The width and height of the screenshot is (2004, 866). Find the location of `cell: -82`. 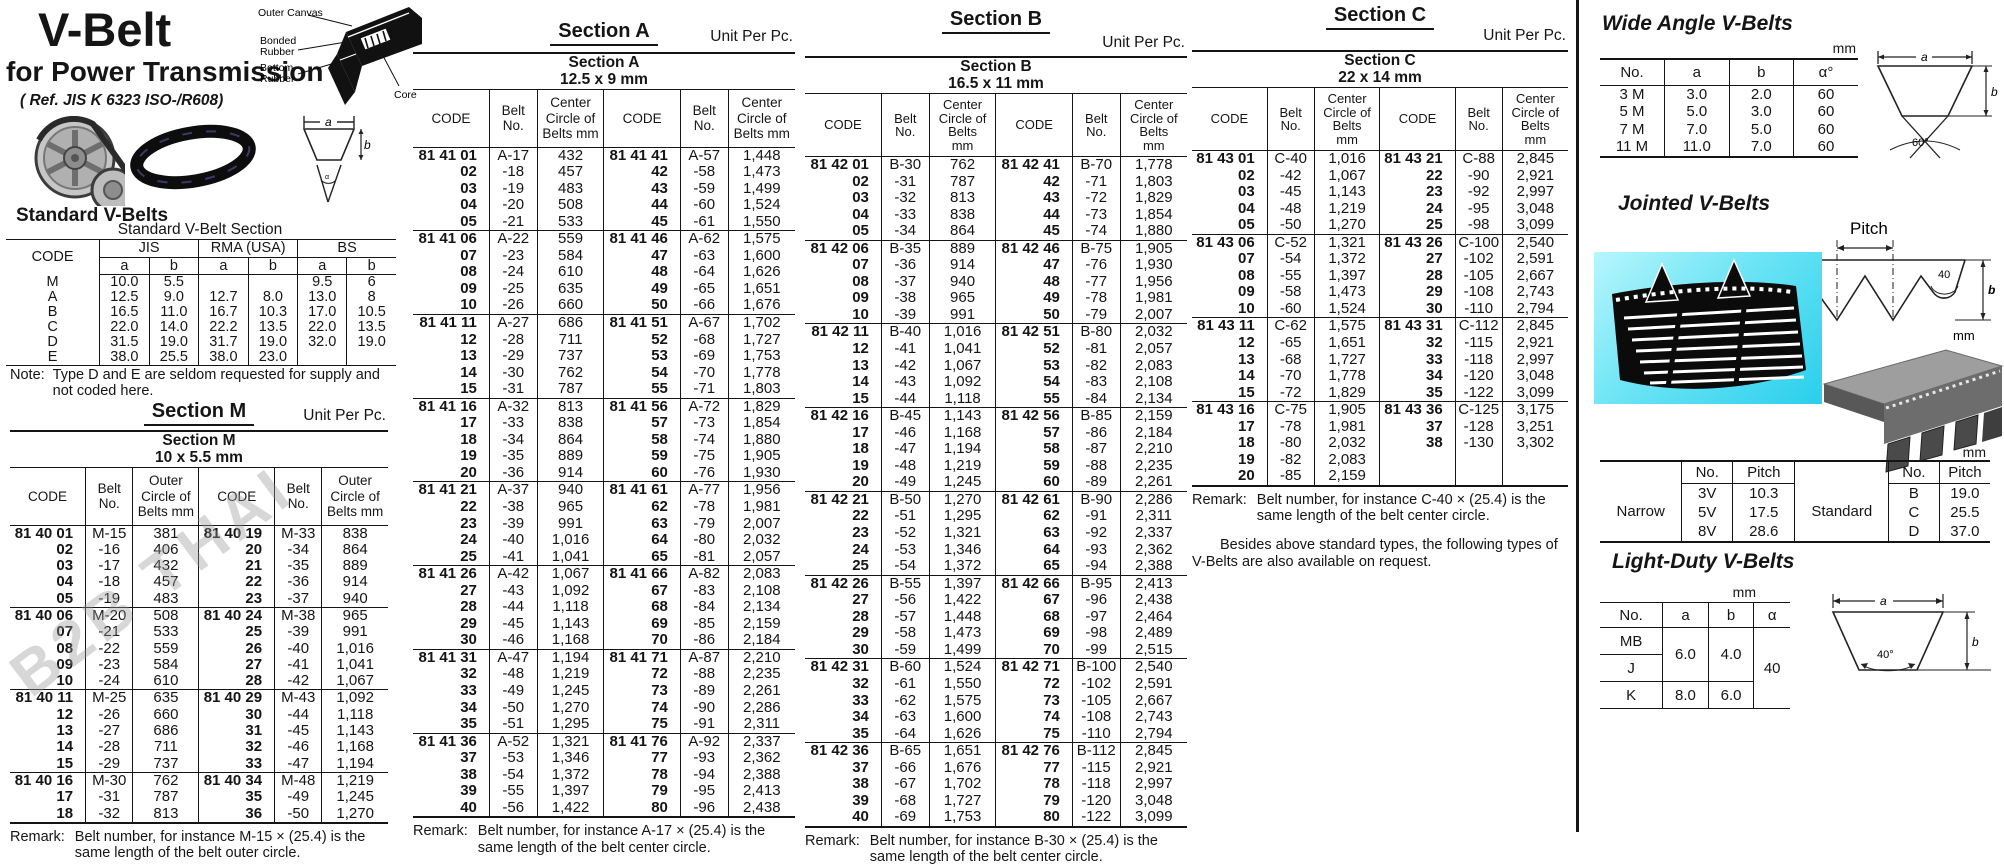

cell: -82 is located at coordinates (1290, 460).